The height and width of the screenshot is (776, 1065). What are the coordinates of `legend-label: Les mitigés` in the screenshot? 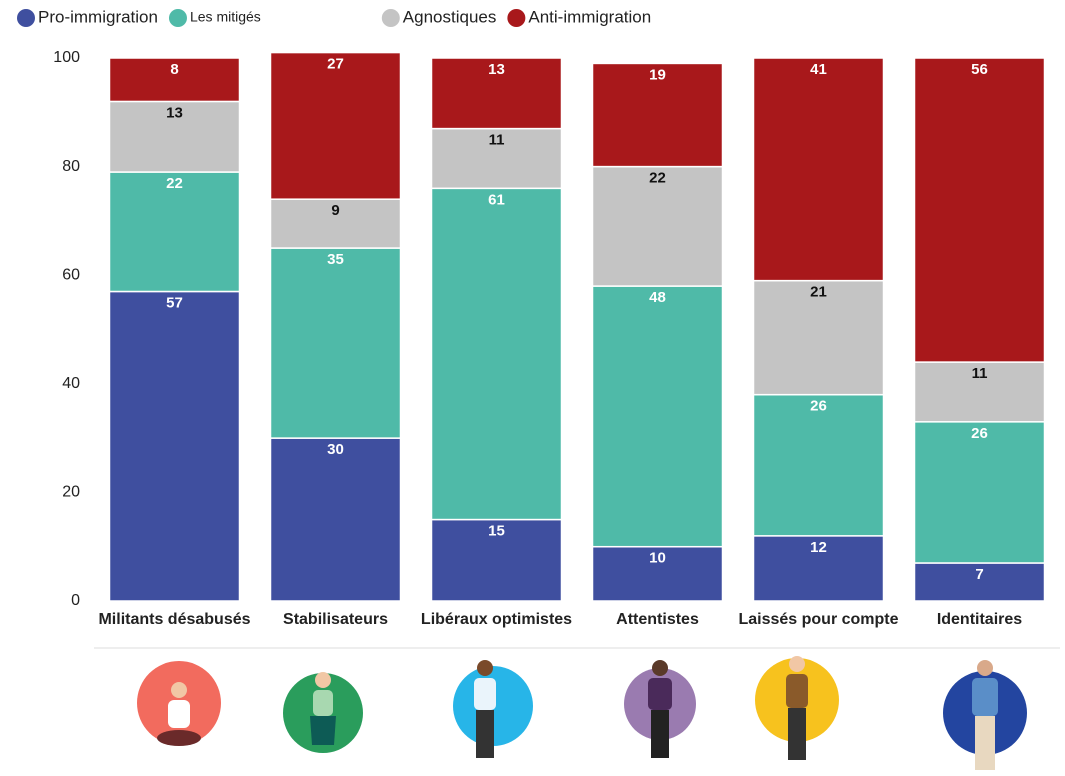 It's located at (225, 17).